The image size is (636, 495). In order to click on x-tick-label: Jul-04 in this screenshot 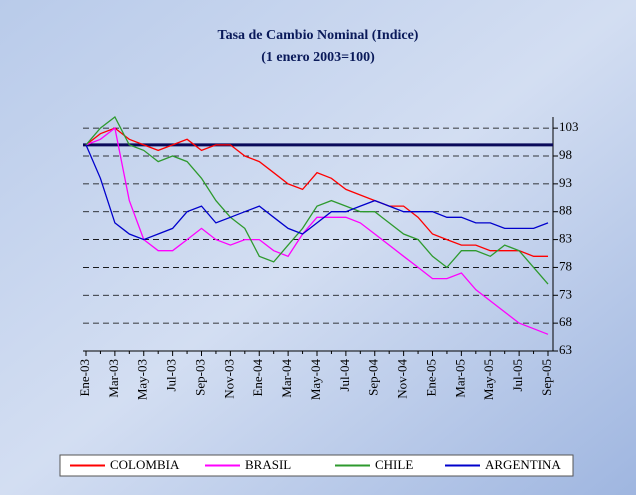, I will do `click(344, 375)`.